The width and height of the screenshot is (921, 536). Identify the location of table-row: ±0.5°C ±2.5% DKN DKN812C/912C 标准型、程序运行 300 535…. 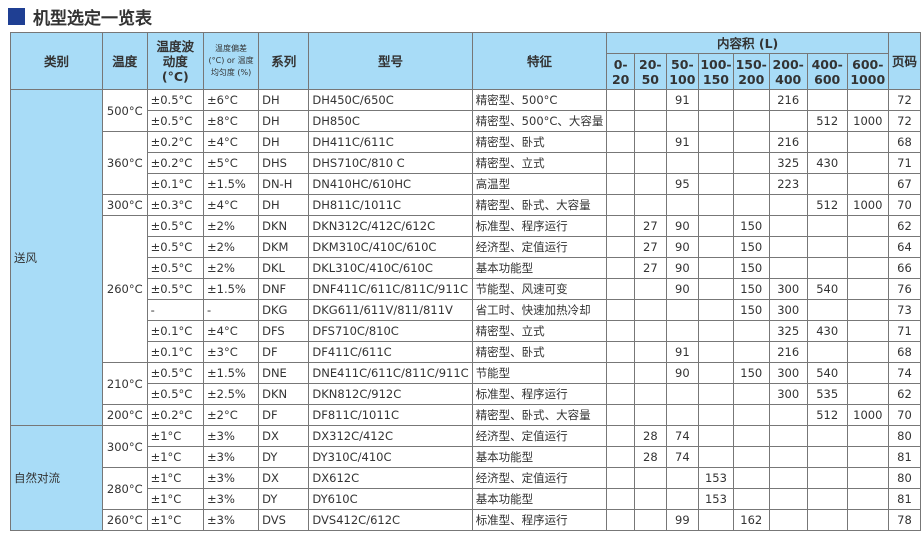
(466, 394).